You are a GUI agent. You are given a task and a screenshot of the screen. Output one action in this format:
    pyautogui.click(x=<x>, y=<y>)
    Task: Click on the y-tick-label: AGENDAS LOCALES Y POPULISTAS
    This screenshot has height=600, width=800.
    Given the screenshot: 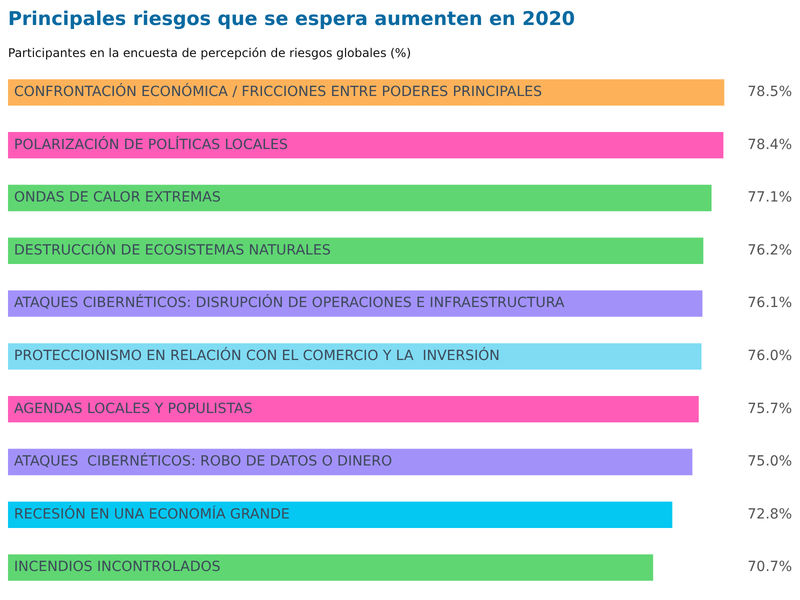 What is the action you would take?
    pyautogui.click(x=133, y=408)
    